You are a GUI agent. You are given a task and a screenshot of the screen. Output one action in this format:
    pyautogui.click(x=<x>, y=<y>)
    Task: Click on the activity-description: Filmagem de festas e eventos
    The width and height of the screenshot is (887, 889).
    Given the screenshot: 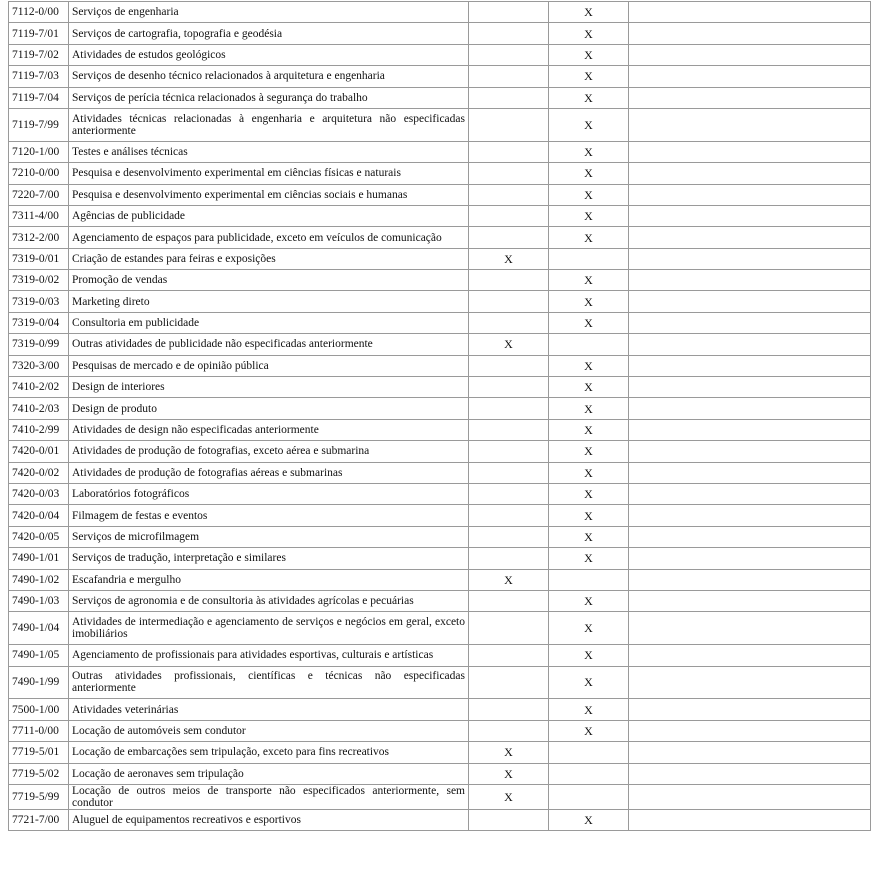 What is the action you would take?
    pyautogui.click(x=268, y=515)
    